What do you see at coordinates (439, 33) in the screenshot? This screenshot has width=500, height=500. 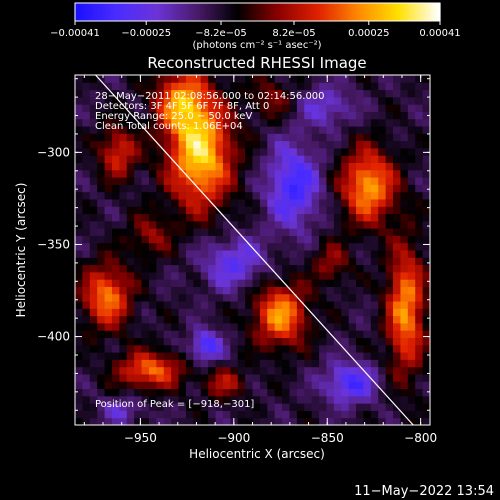 I see `colorbar-tick-label: 0.00041` at bounding box center [439, 33].